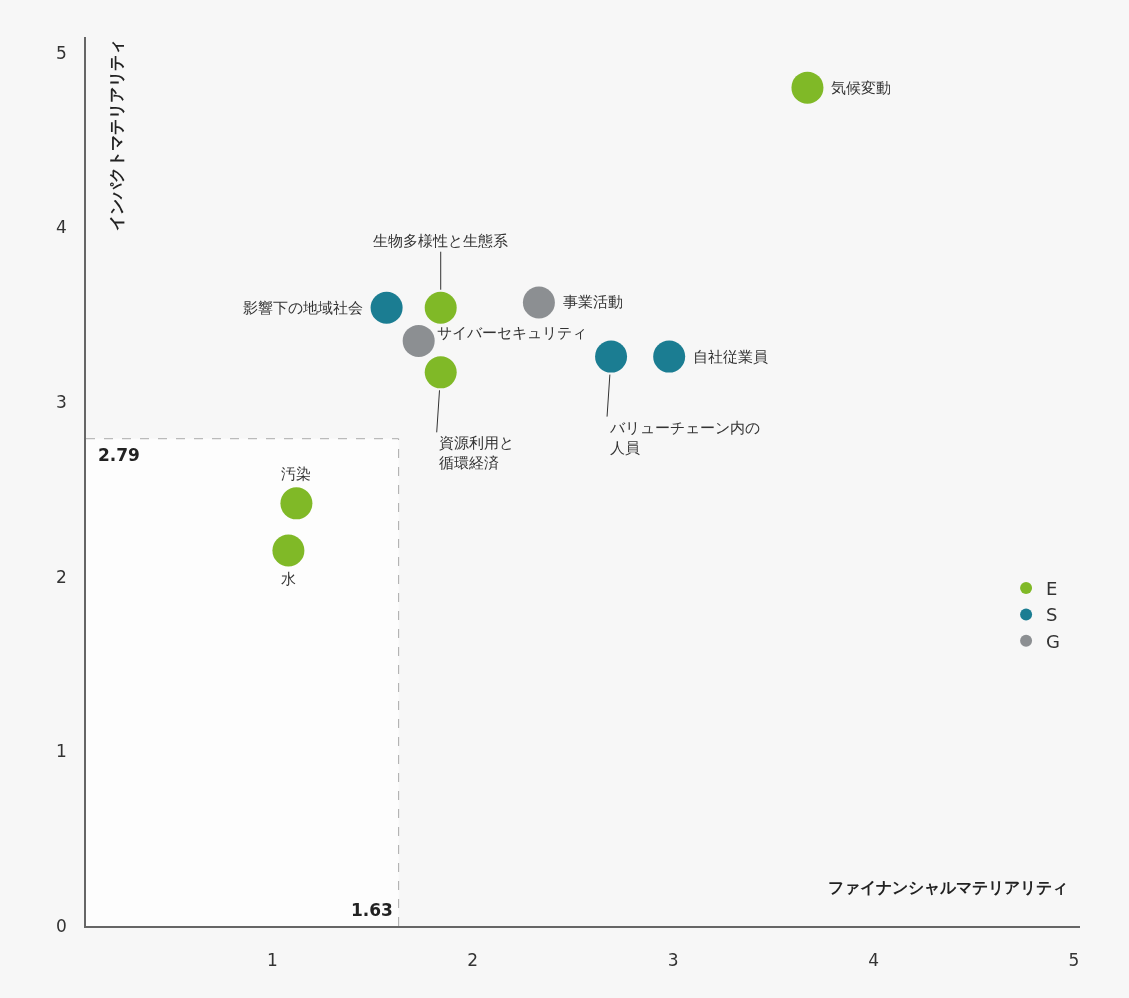  Describe the element at coordinates (593, 302) in the screenshot. I see `annotation: 事業活動` at that location.